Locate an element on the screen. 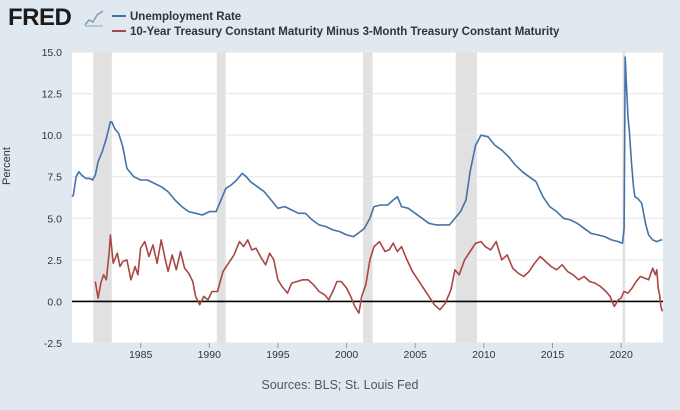 The image size is (680, 410). legend-swatch-unemployment is located at coordinates (119, 15).